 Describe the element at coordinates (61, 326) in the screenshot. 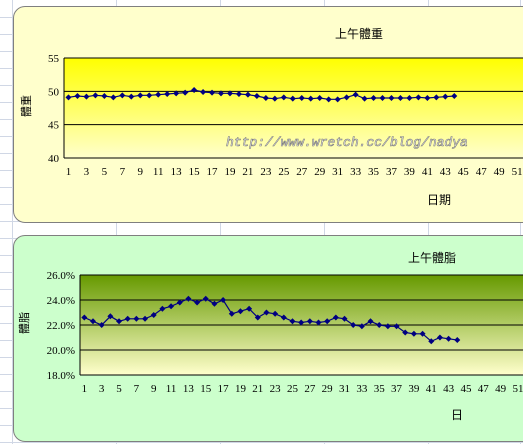

I see `y-tick-label: 22.0%` at that location.